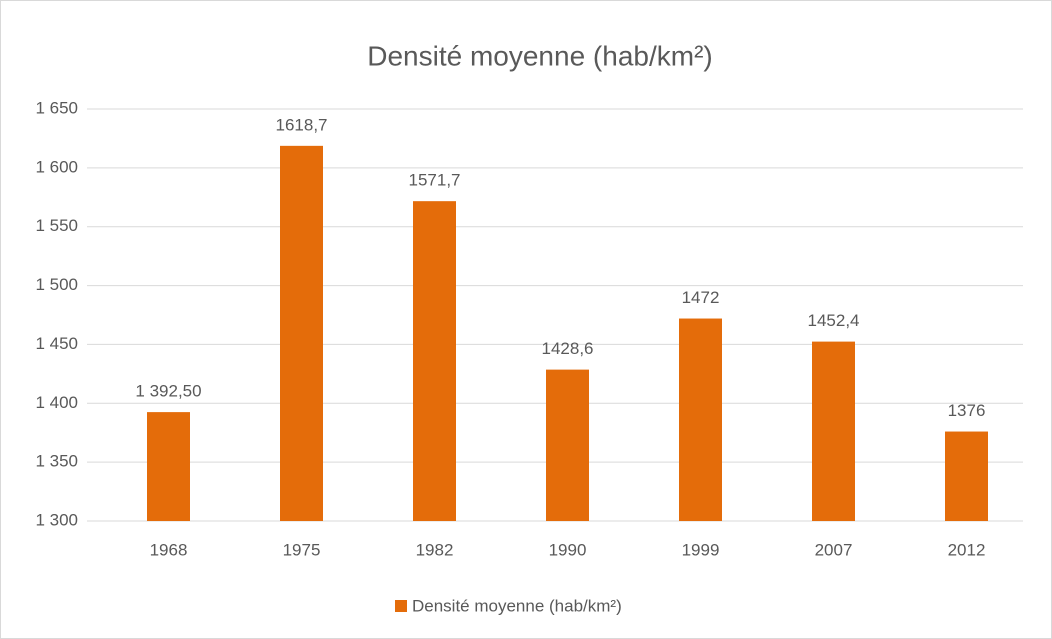  What do you see at coordinates (435, 180) in the screenshot?
I see `data-label: 1571,7` at bounding box center [435, 180].